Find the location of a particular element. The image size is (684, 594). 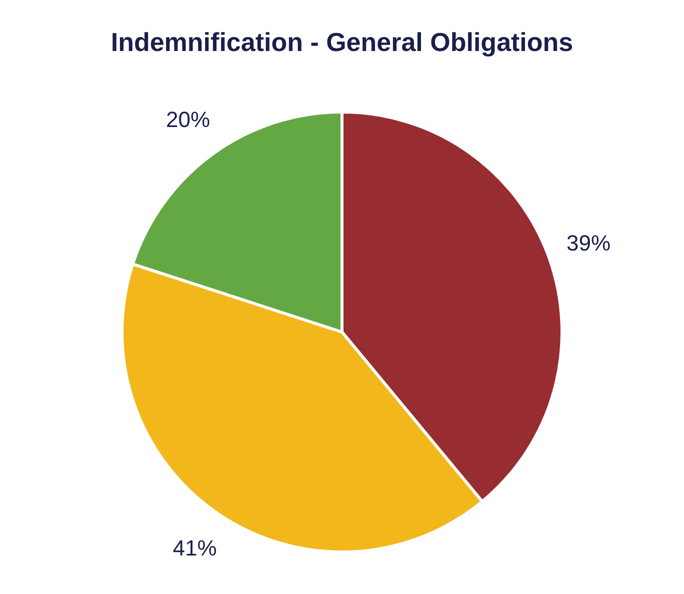

chart-title: Indemnification - General Obligations is located at coordinates (342, 42).